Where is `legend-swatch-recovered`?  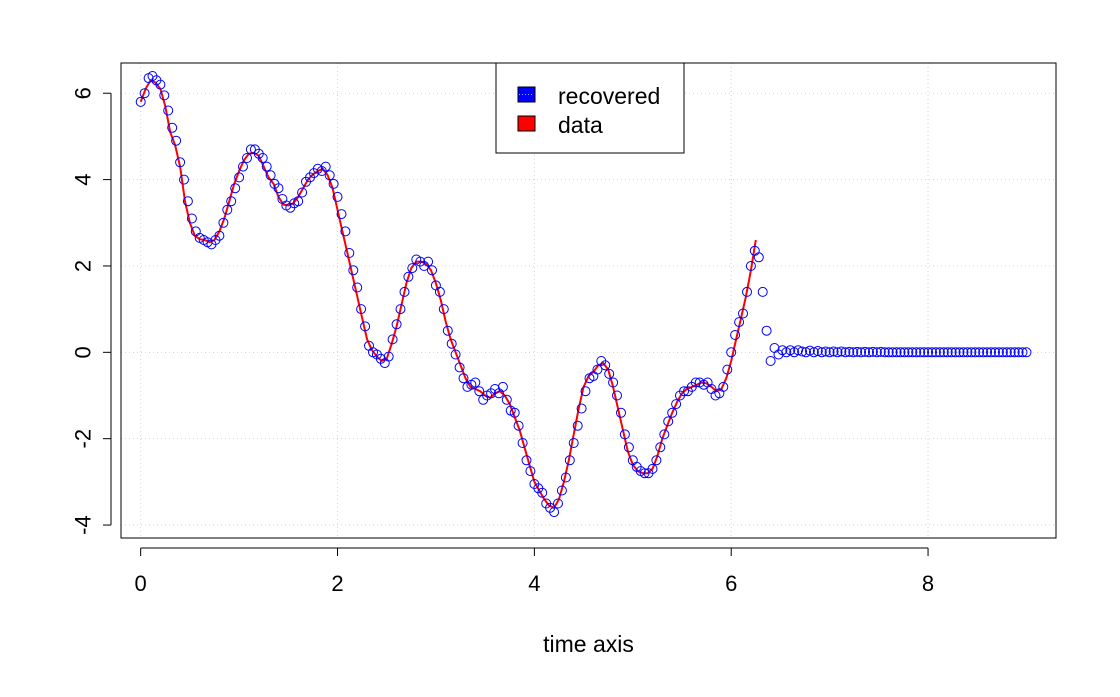 legend-swatch-recovered is located at coordinates (526, 94).